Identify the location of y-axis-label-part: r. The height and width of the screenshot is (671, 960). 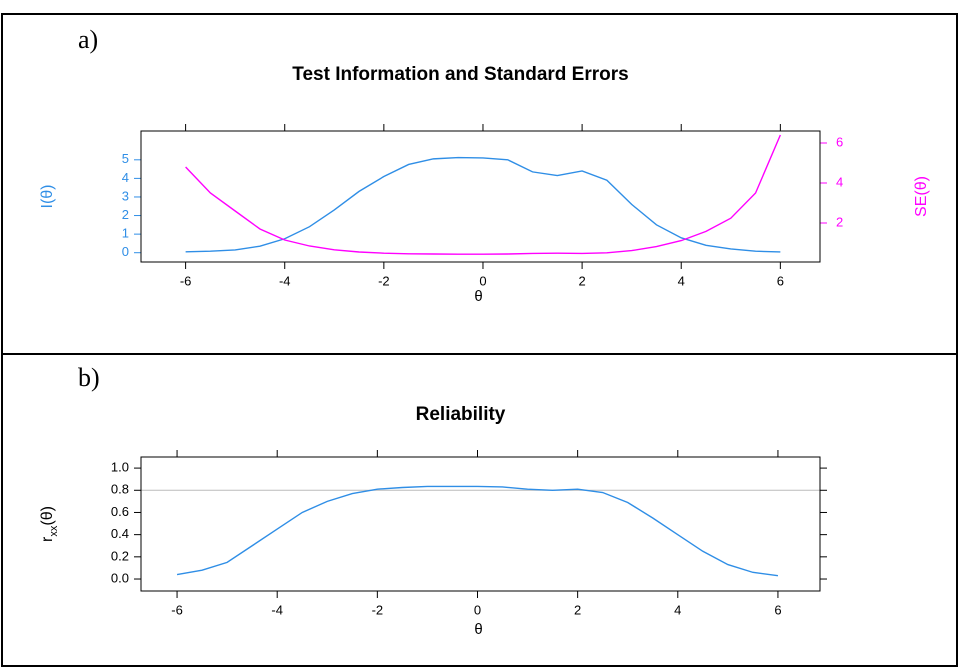
(47, 539).